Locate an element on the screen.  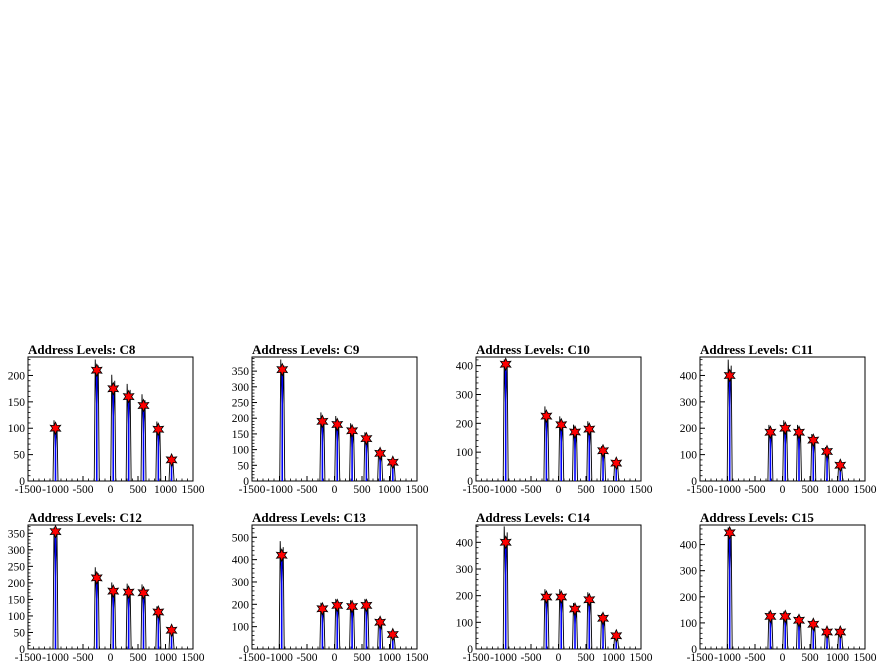
y-tick-label: 150 is located at coordinates (17, 600).